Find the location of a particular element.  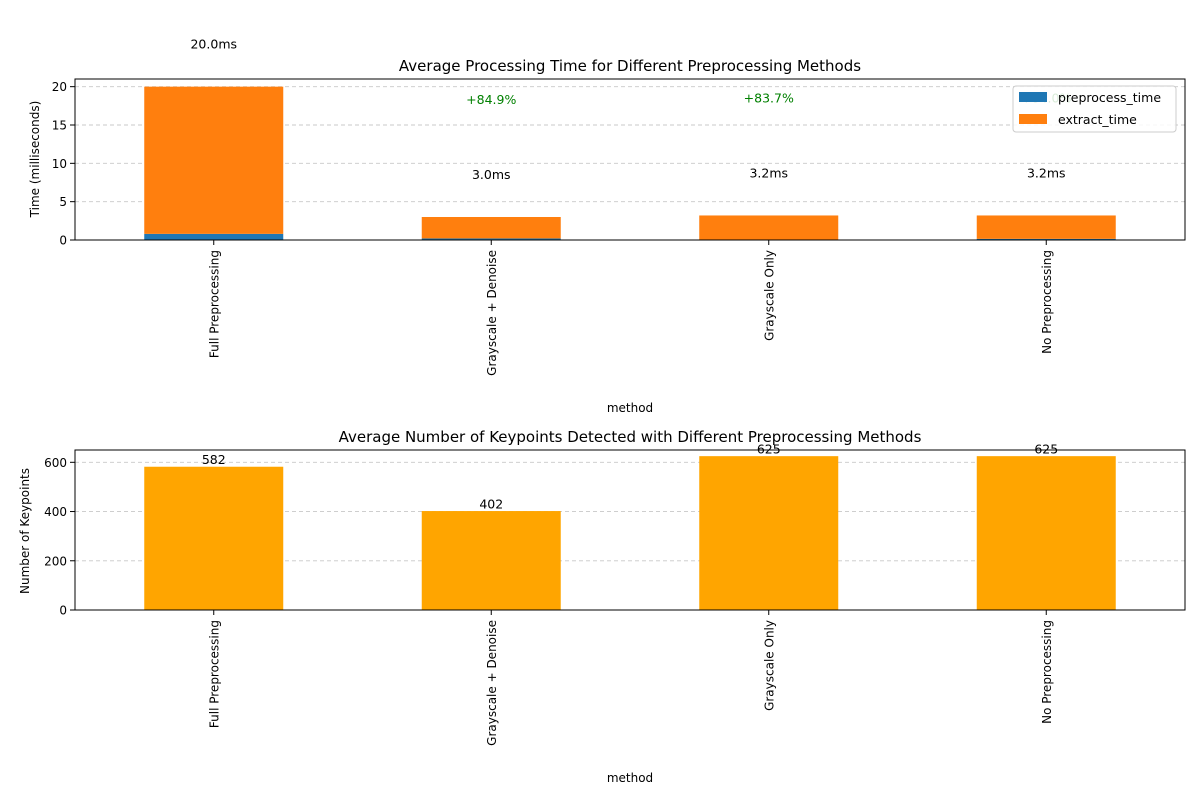

extract-bar-grayscale-only is located at coordinates (769, 227).